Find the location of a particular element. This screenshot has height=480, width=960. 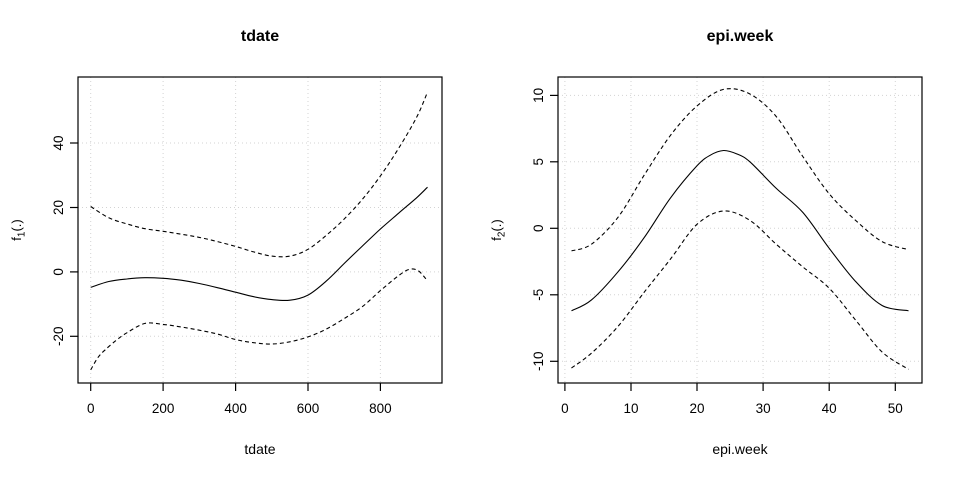

x-axis-label-epi-week: epi.week is located at coordinates (740, 449).